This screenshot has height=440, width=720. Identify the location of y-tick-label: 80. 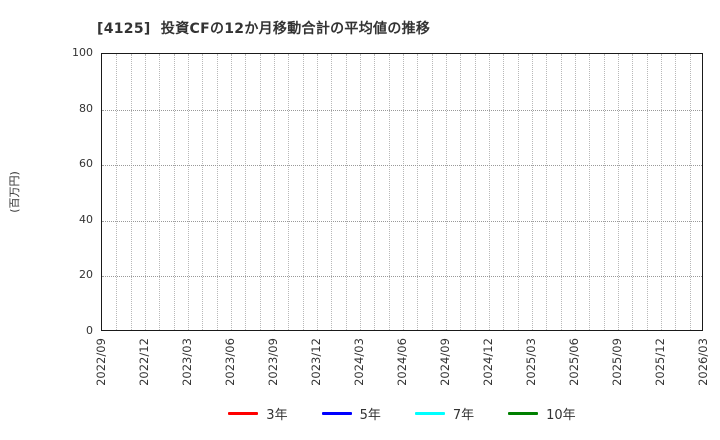
(86, 108).